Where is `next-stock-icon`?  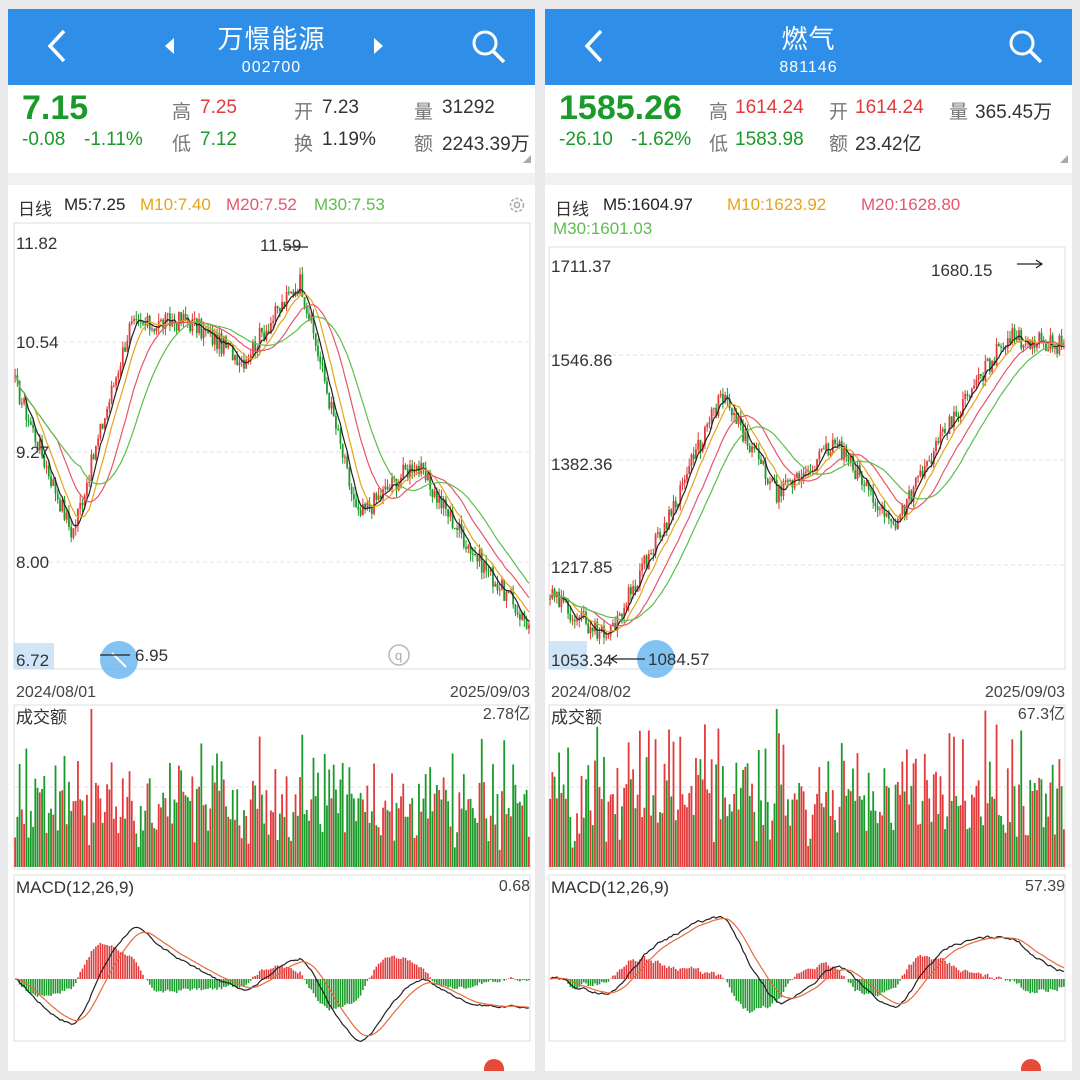
next-stock-icon is located at coordinates (378, 46).